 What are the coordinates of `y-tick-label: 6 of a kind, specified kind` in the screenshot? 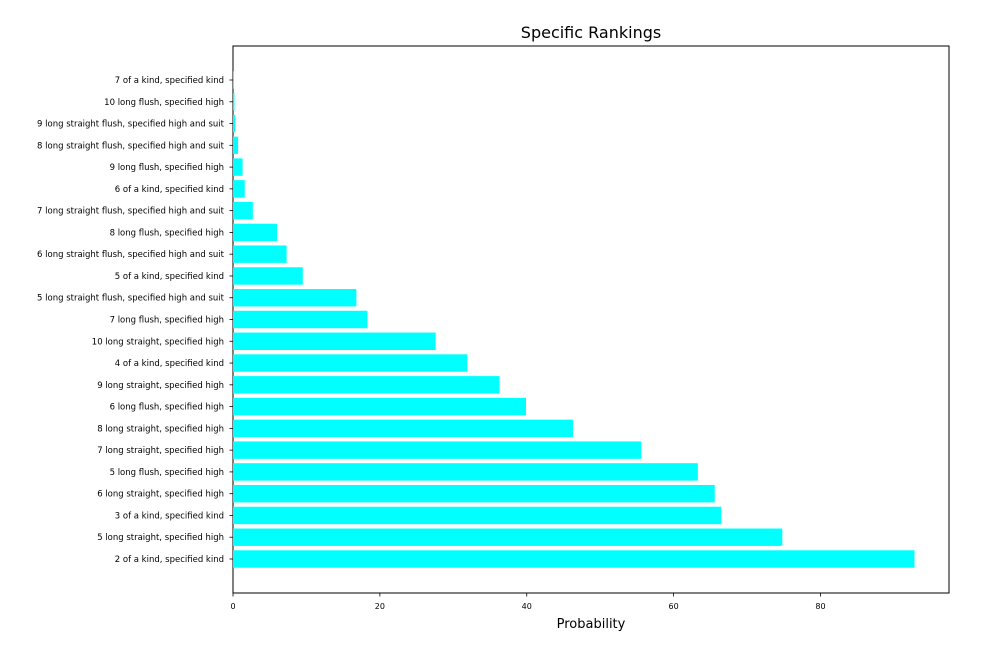 It's located at (169, 190).